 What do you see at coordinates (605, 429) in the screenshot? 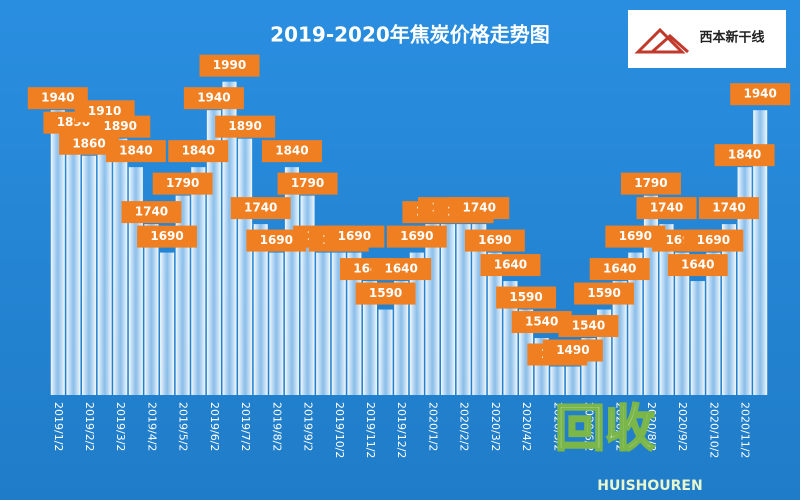
I see `watermark: 回收` at bounding box center [605, 429].